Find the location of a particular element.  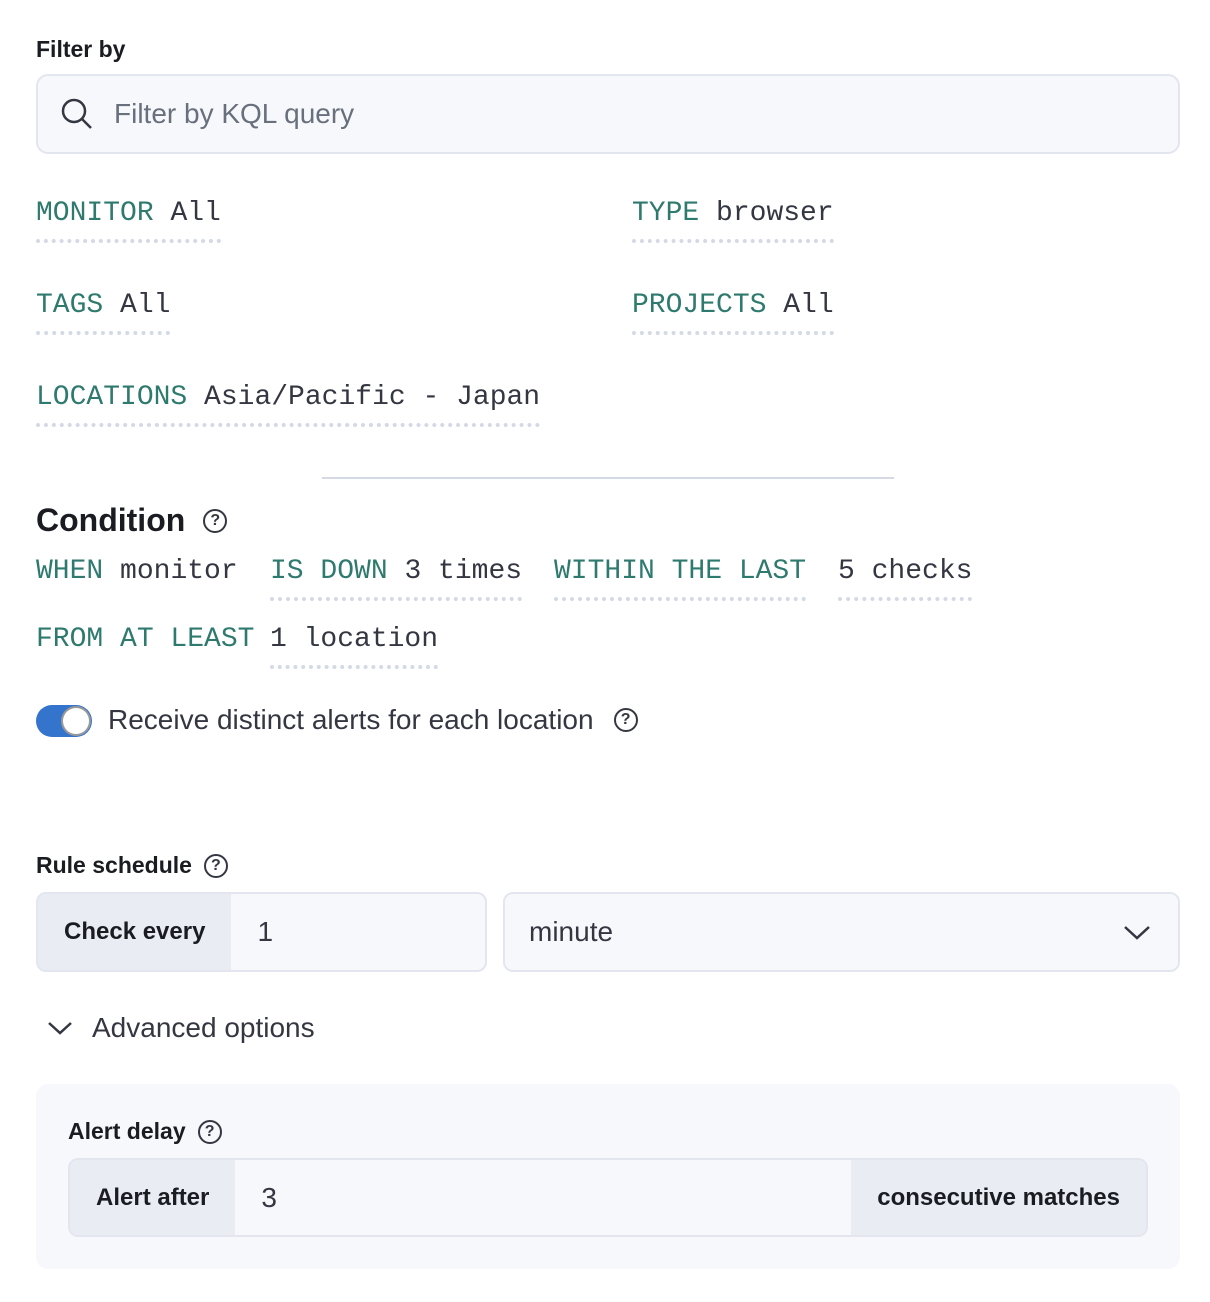

advanced-options-toggle: Advanced options is located at coordinates (180, 1028).